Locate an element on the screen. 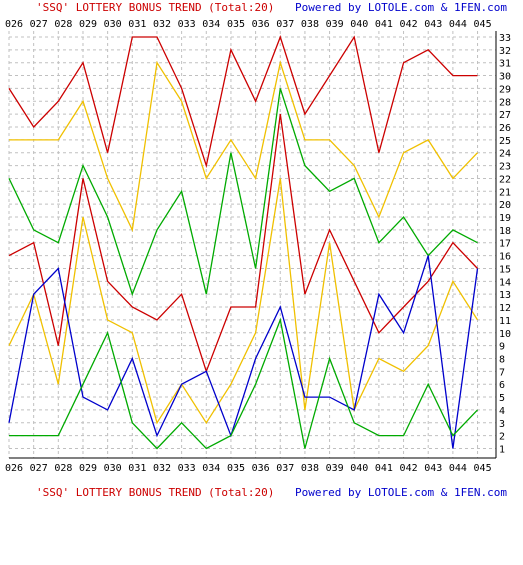 This screenshot has height=565, width=523. y-tick-label: 19 is located at coordinates (505, 218).